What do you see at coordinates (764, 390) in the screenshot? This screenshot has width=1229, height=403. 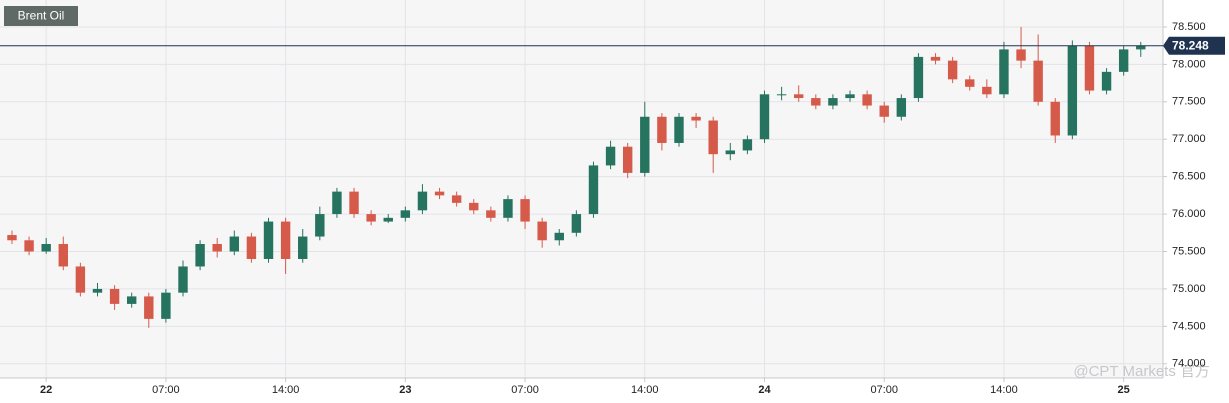 I see `x-tick-label: 24` at bounding box center [764, 390].